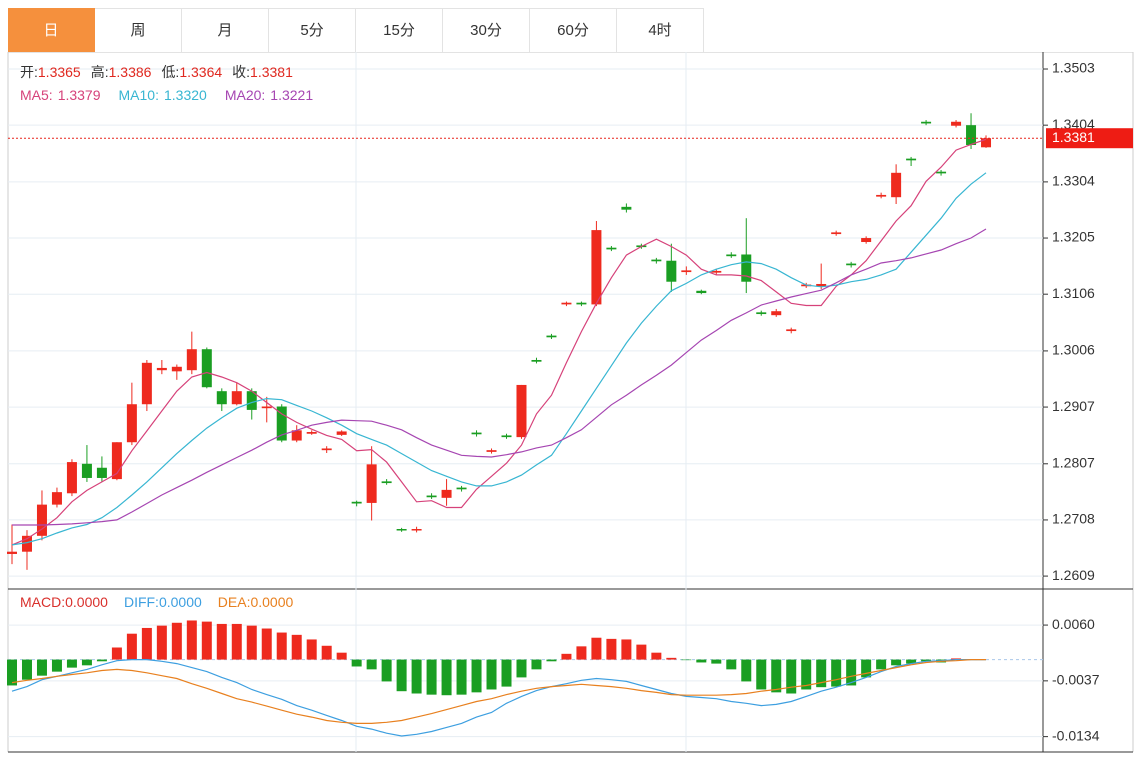  What do you see at coordinates (1073, 624) in the screenshot?
I see `y-tick-label: 0.0060` at bounding box center [1073, 624].